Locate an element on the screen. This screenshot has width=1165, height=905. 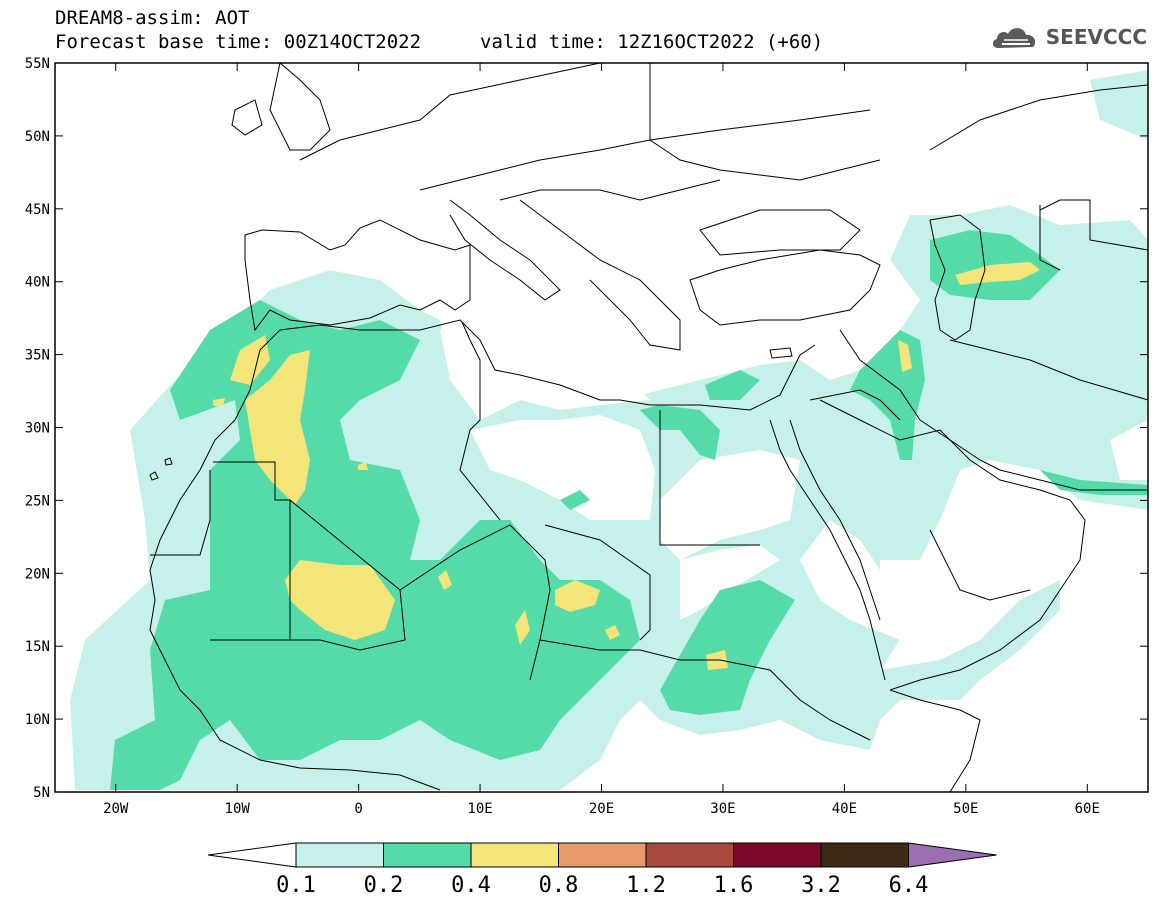
lat-tick-label: 50N is located at coordinates (37, 137).